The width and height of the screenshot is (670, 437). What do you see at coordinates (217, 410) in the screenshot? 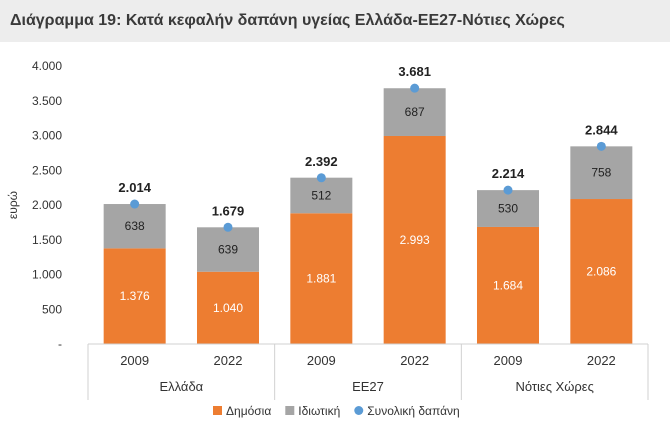
I see `legend-swatch-public` at bounding box center [217, 410].